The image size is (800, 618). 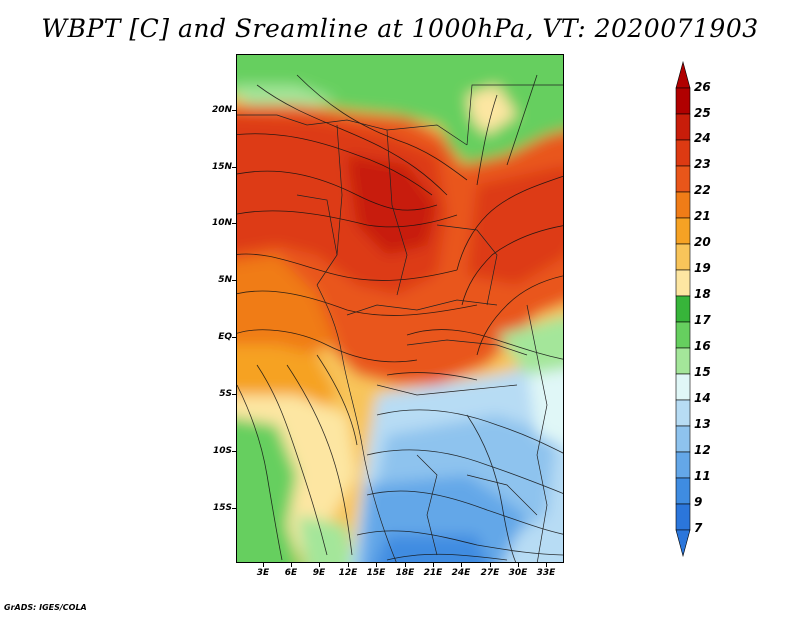 What do you see at coordinates (225, 394) in the screenshot?
I see `lat-label-5s: 5S` at bounding box center [225, 394].